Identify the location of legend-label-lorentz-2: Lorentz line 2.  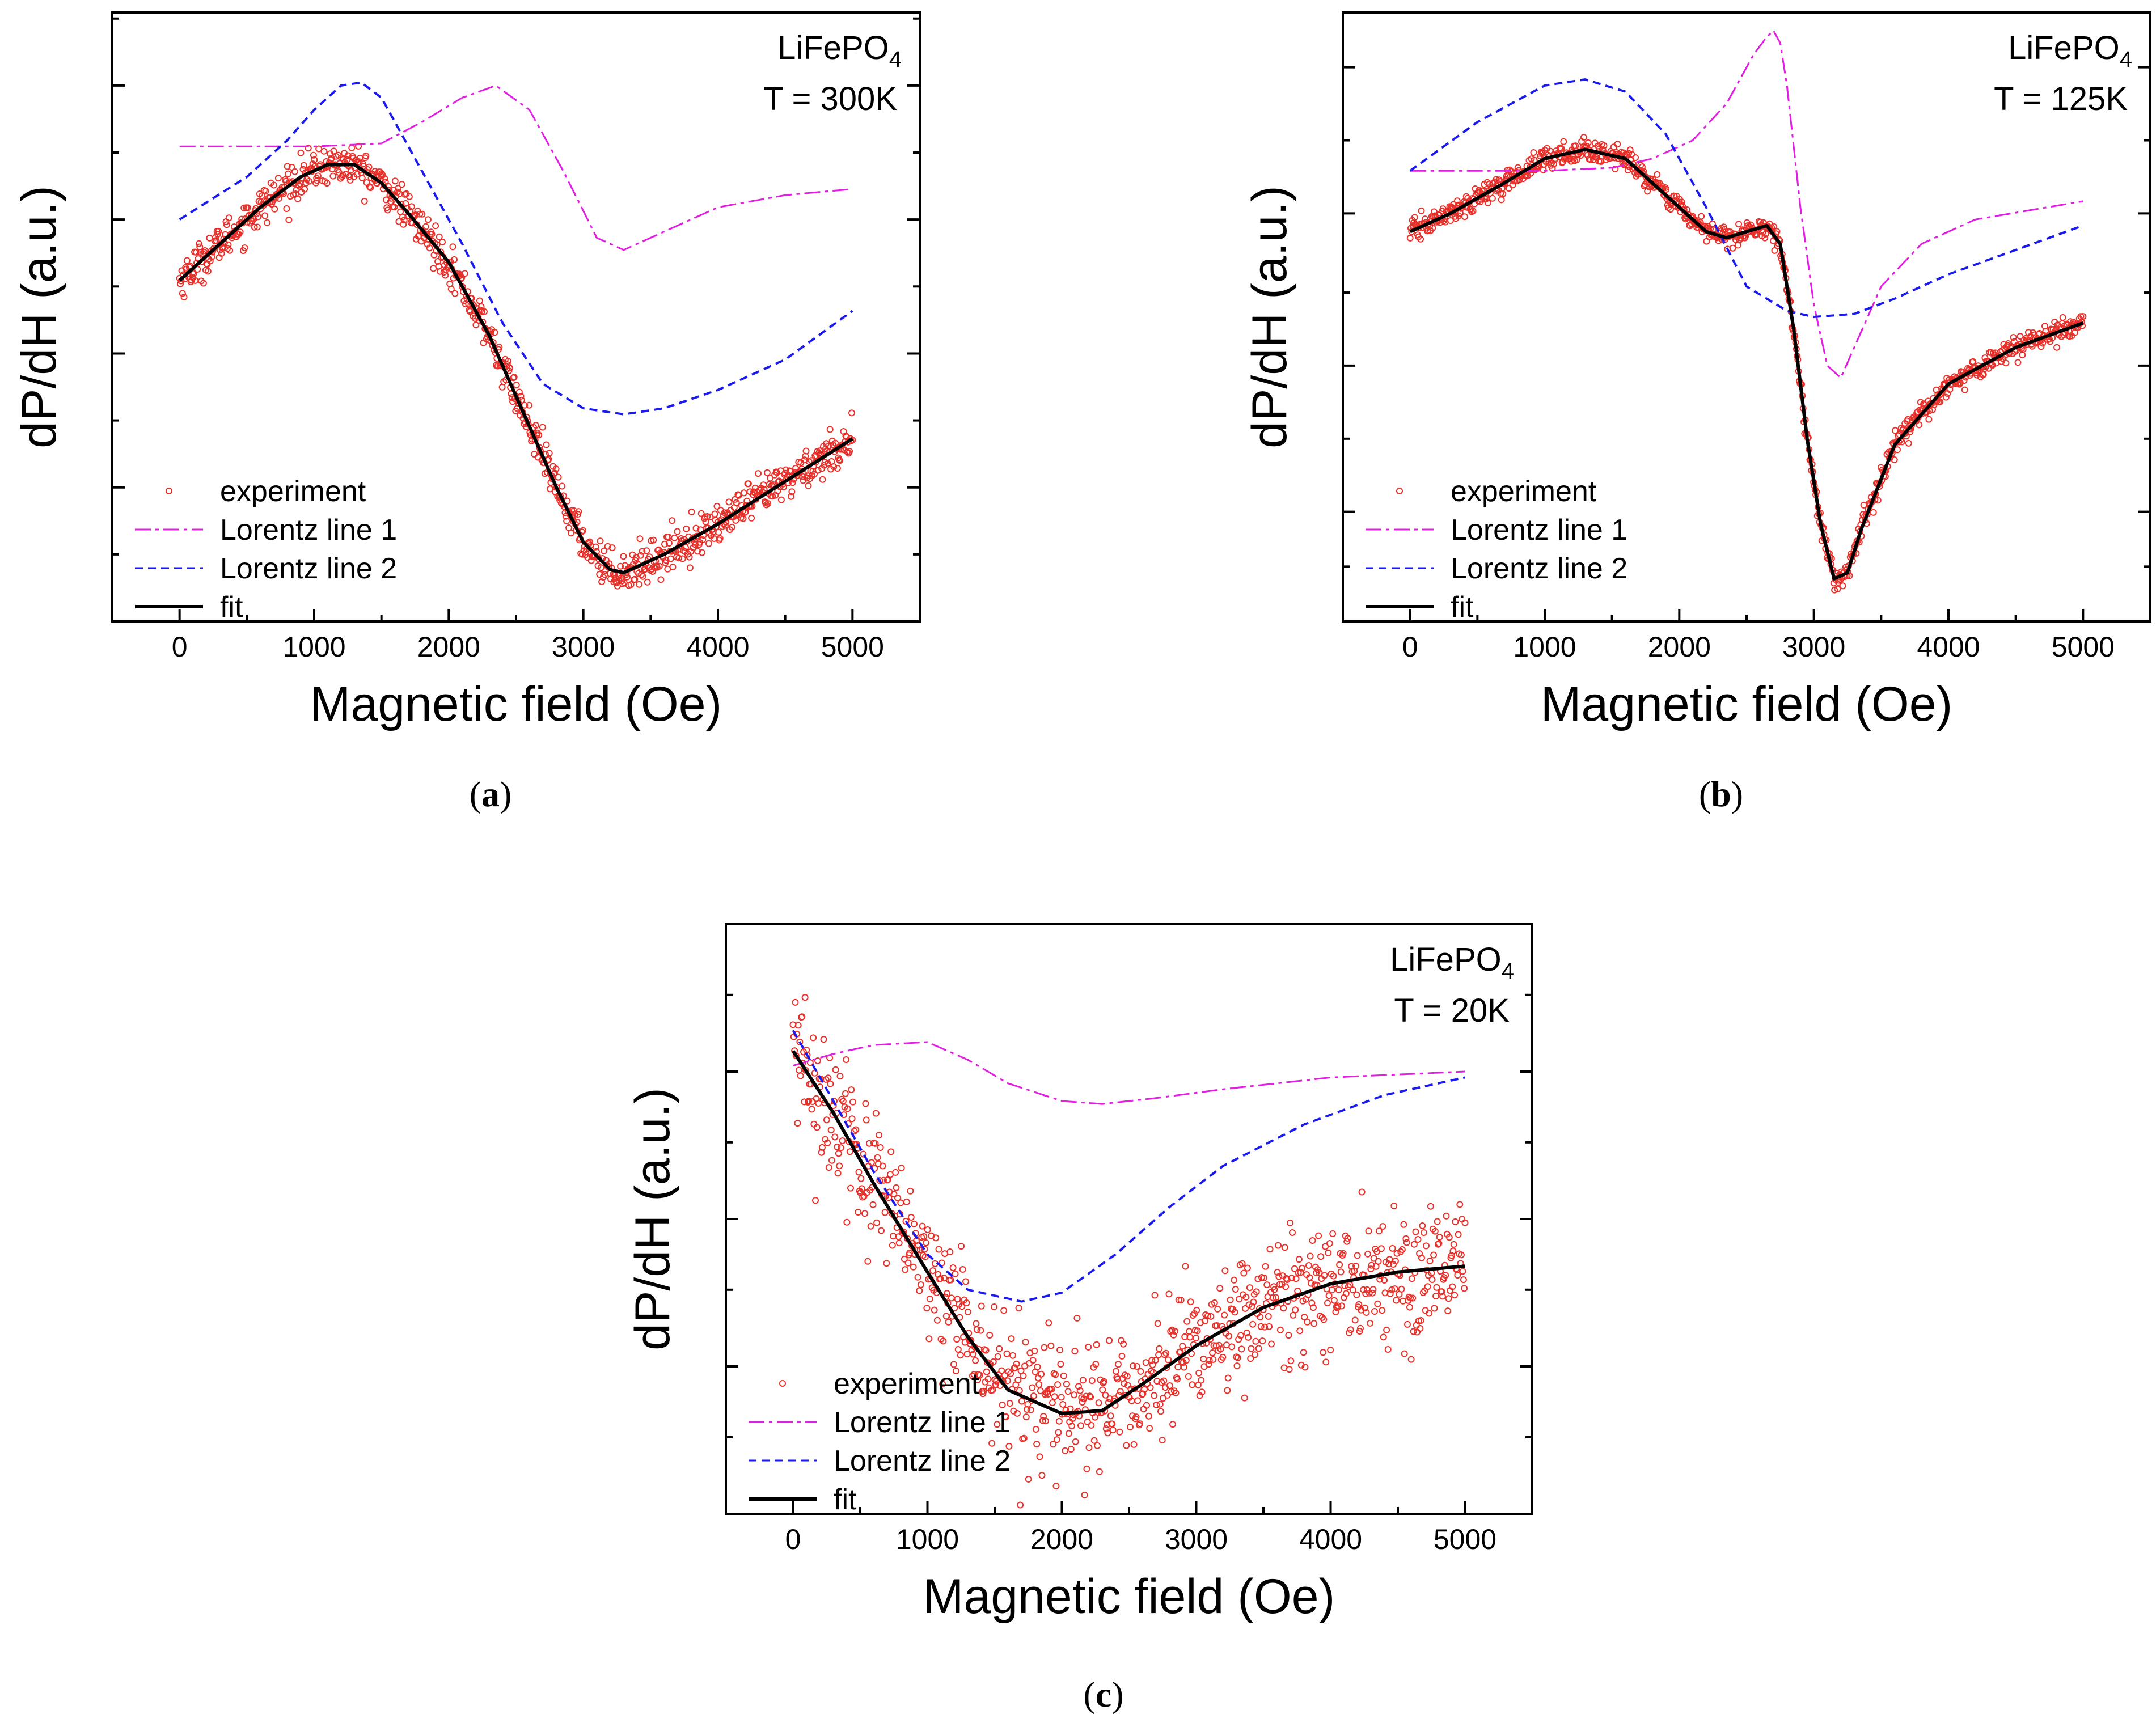
(922, 1461).